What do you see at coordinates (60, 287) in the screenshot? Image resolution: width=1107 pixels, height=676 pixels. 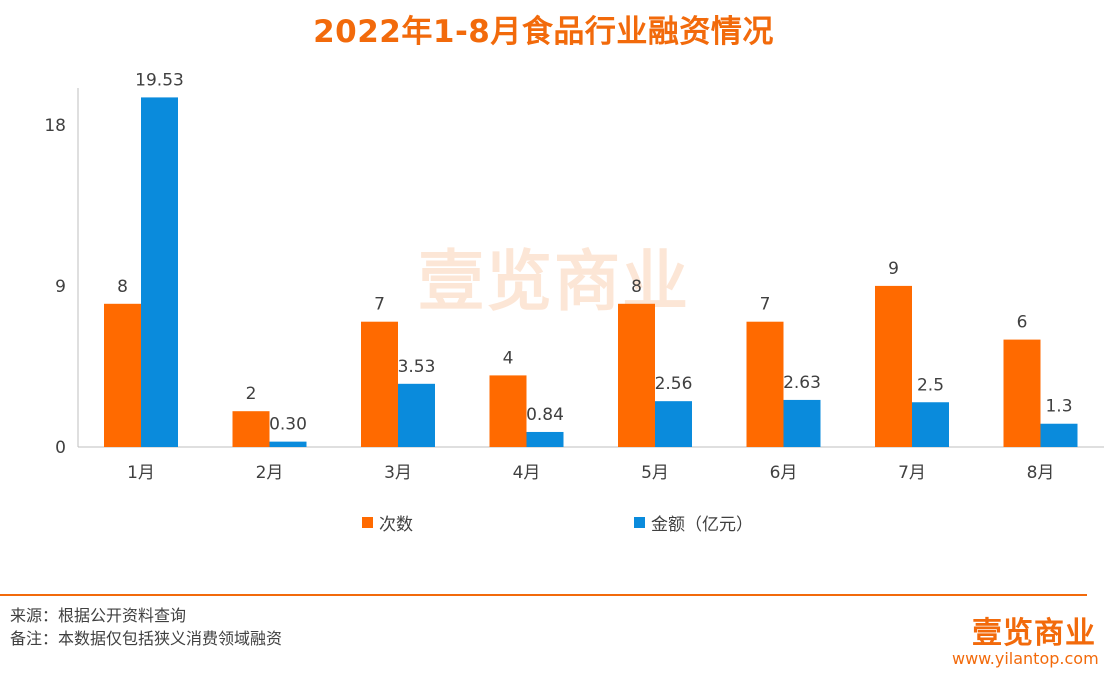 I see `y-tick-label: 9` at bounding box center [60, 287].